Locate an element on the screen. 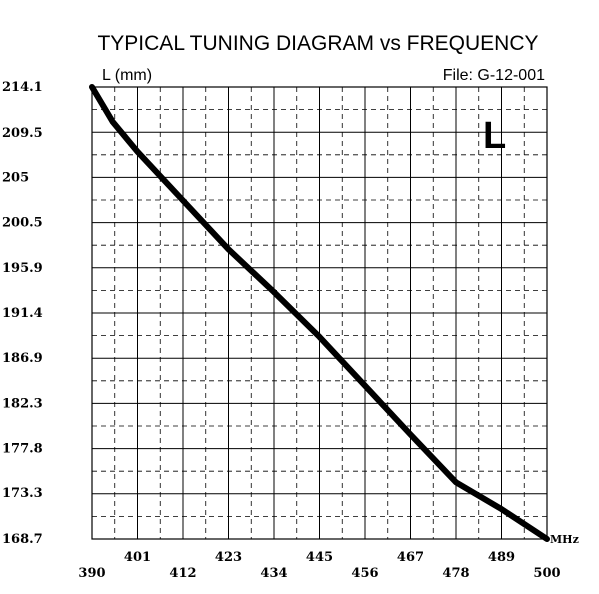  y-axis-label: L (mm) is located at coordinates (127, 75).